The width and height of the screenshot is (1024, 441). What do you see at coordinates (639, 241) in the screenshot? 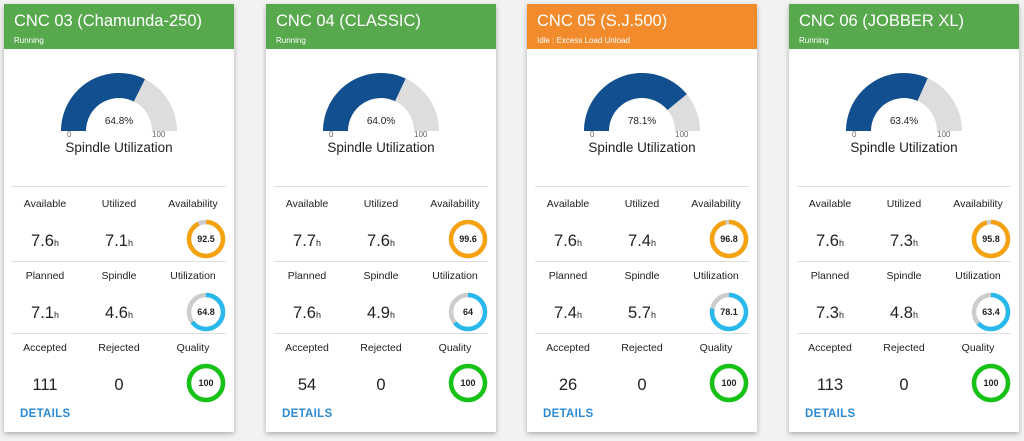
I see `utilized-number: 7.4` at bounding box center [639, 241].